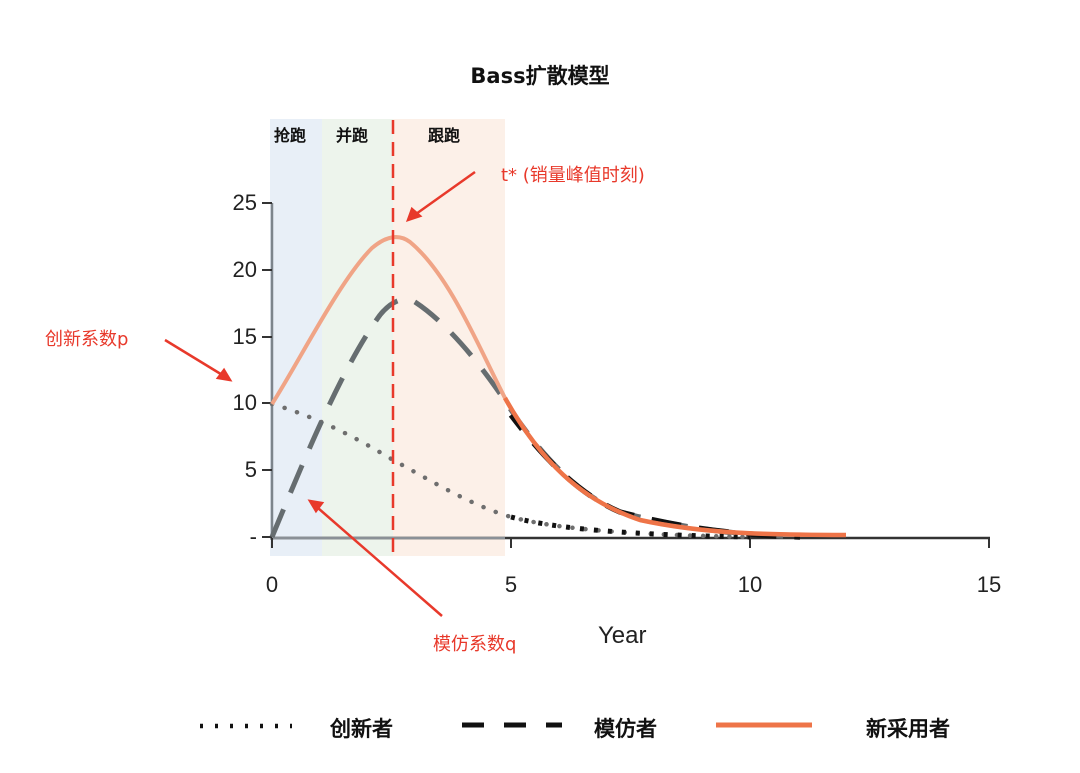 The width and height of the screenshot is (1080, 773). What do you see at coordinates (750, 584) in the screenshot?
I see `x-tick-10: 10` at bounding box center [750, 584].